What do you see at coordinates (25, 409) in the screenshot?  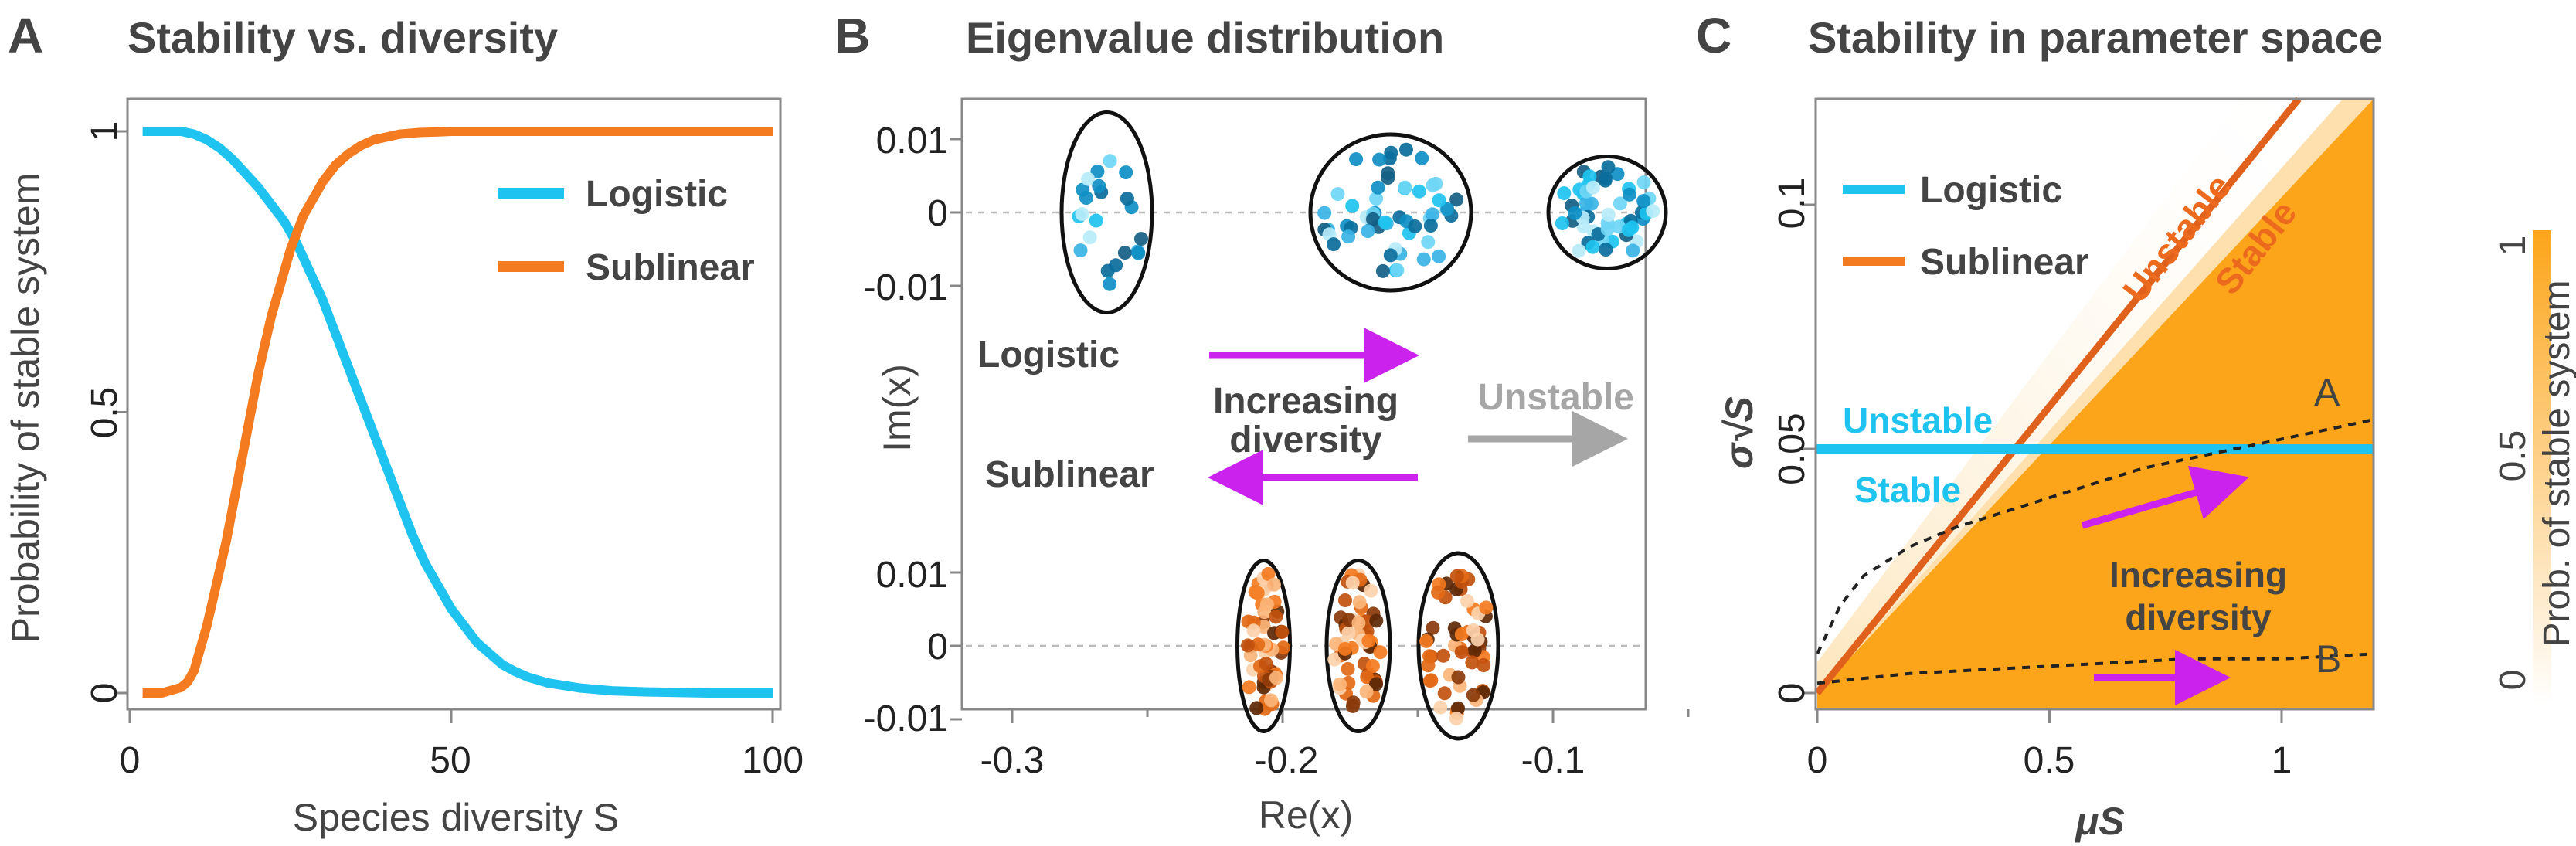 I see `panel-a-ylabel: Probability of stable system` at bounding box center [25, 409].